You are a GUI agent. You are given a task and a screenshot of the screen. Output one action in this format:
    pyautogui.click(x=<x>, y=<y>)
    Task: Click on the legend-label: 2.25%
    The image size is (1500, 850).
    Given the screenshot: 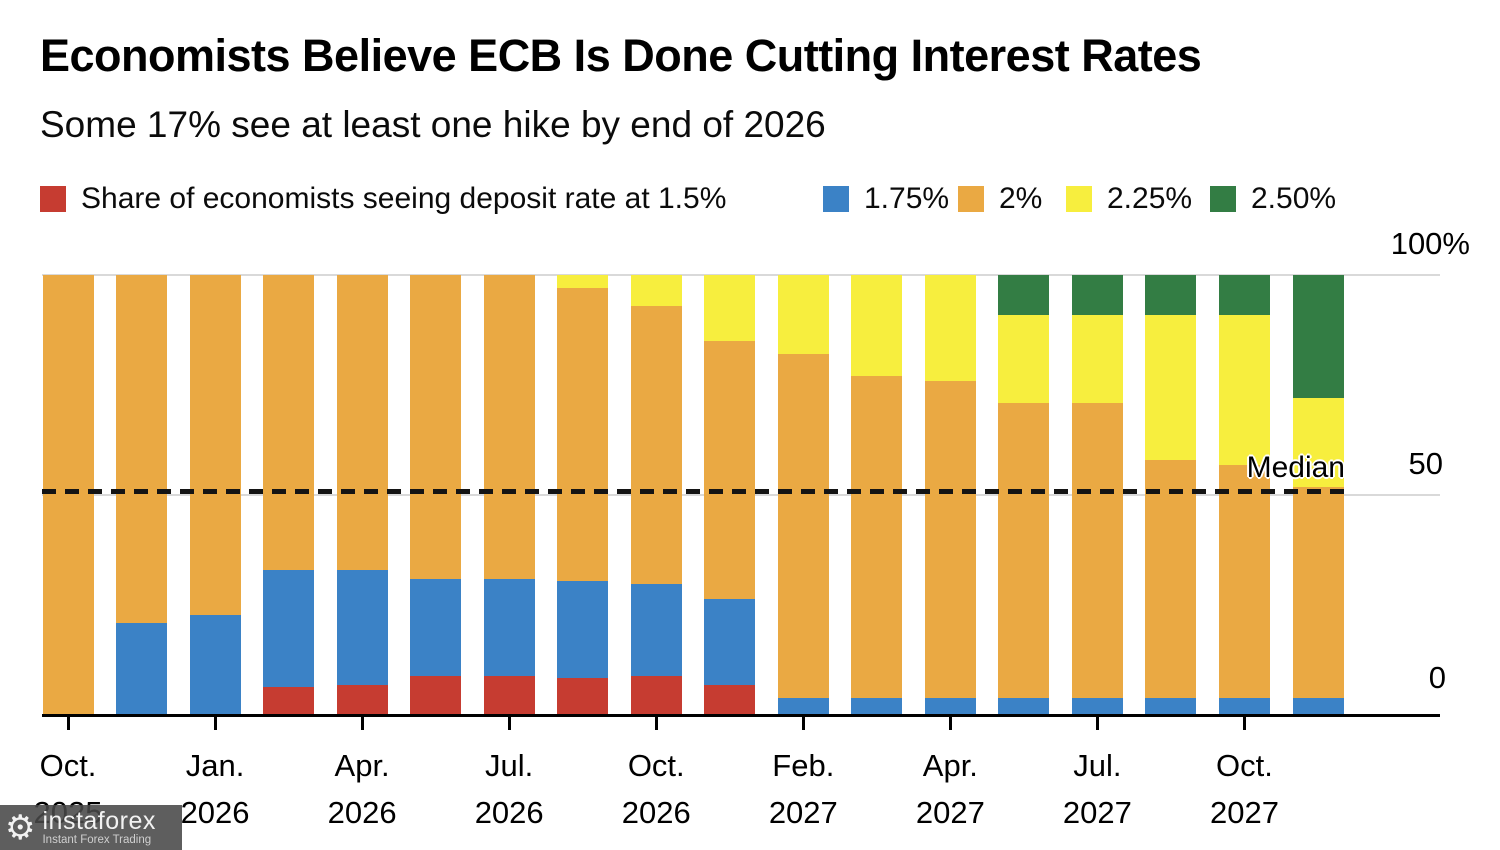 What is the action you would take?
    pyautogui.click(x=1150, y=198)
    